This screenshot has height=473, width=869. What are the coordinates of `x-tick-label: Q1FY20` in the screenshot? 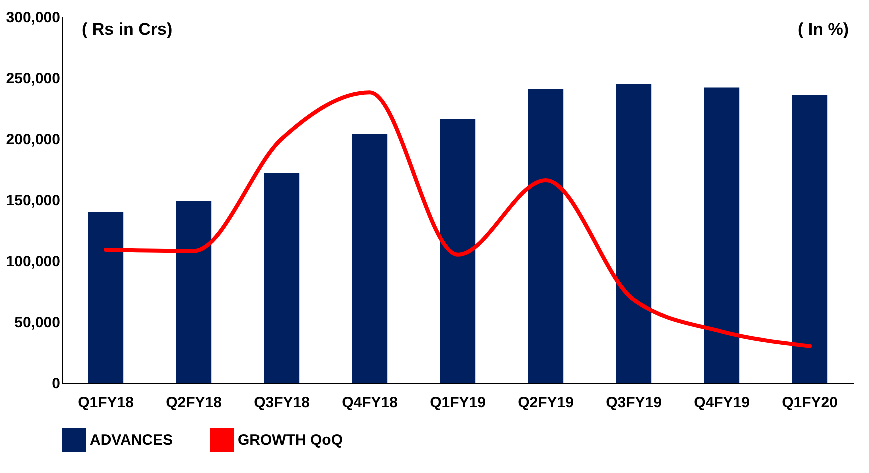 It's located at (810, 403).